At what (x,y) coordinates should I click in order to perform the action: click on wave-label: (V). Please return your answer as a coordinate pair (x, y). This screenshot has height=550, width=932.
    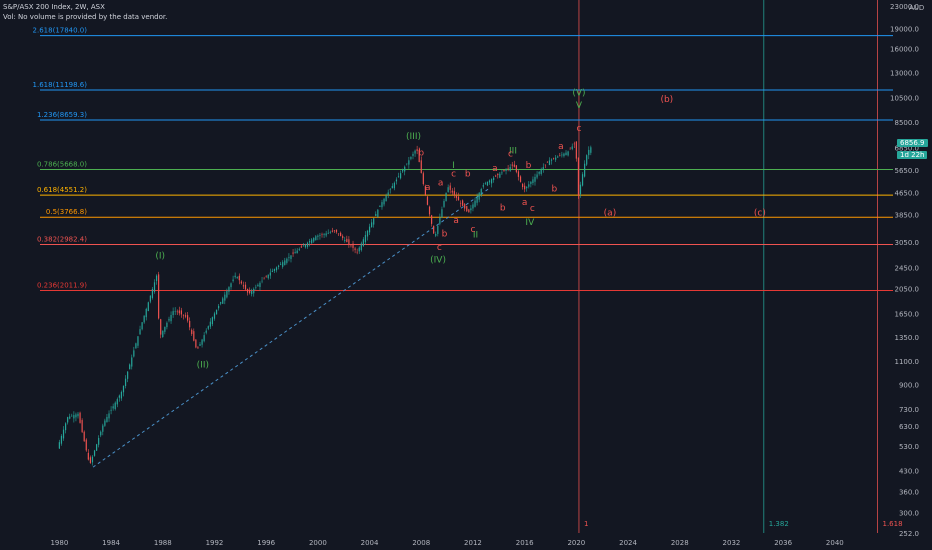
    Looking at the image, I should click on (578, 93).